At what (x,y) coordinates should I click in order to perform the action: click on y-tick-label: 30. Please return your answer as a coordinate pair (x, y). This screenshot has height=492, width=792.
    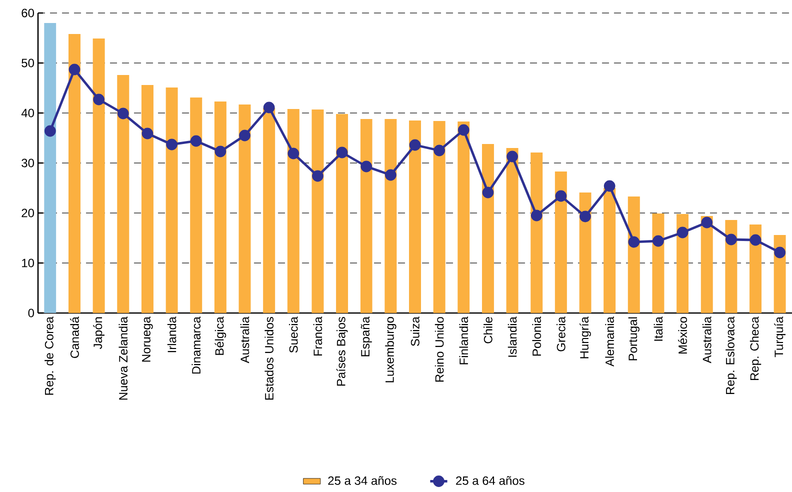
    Looking at the image, I should click on (28, 163).